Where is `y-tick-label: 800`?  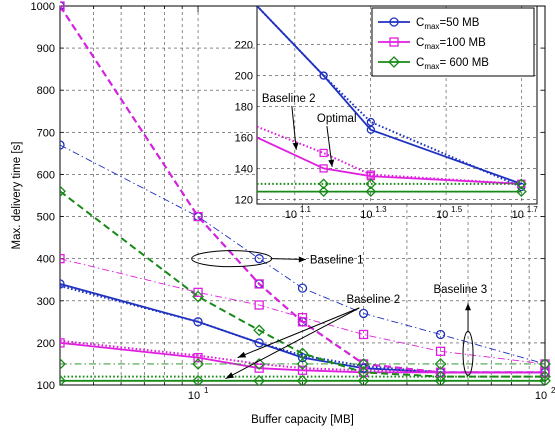 y-tick-label: 800 is located at coordinates (46, 91).